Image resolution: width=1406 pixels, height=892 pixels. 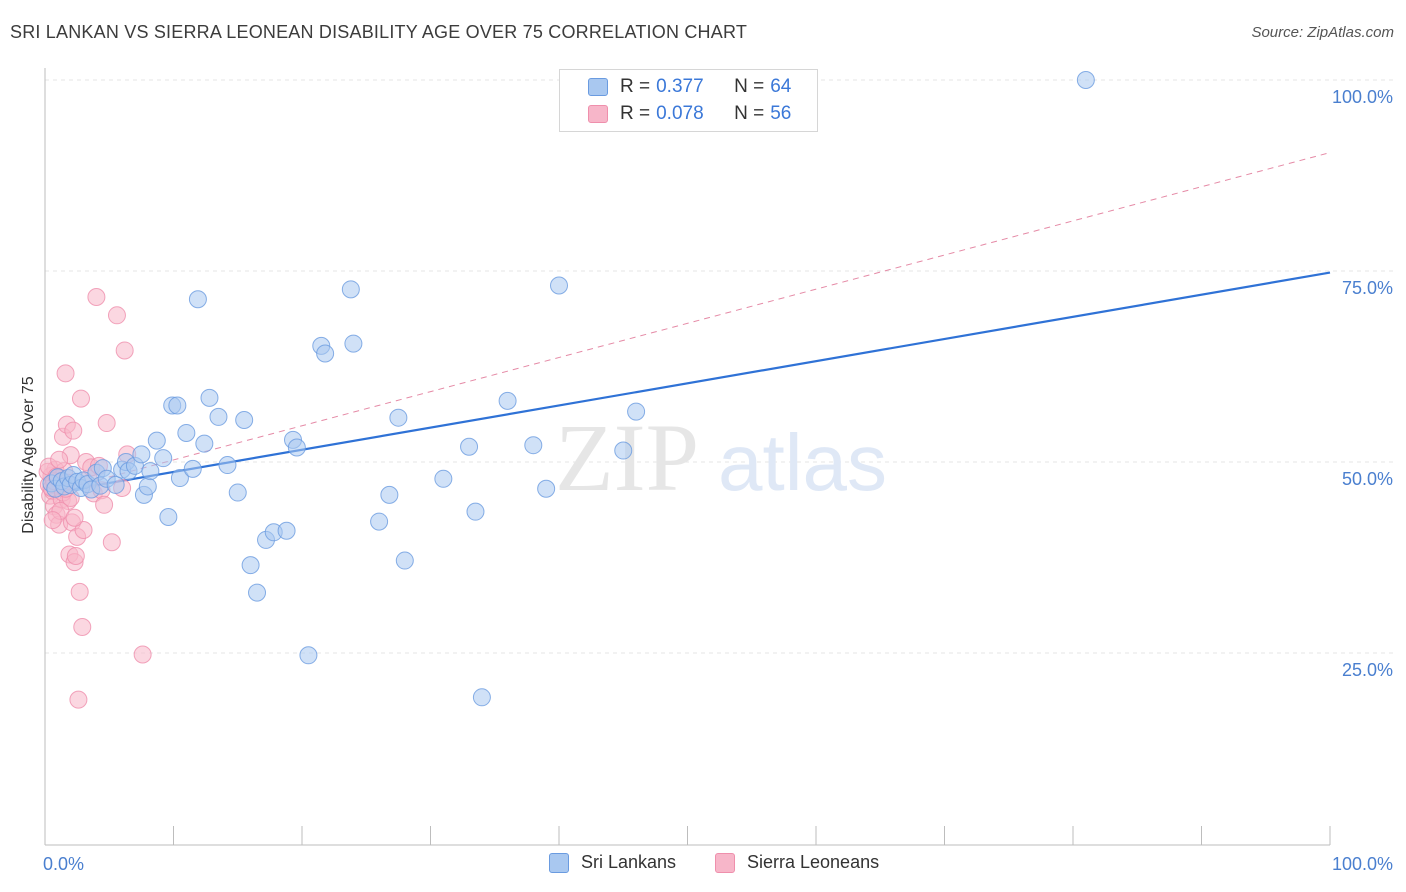 What do you see at coordinates (559, 862) in the screenshot?
I see `bottom-legend-swatch-blue` at bounding box center [559, 862].